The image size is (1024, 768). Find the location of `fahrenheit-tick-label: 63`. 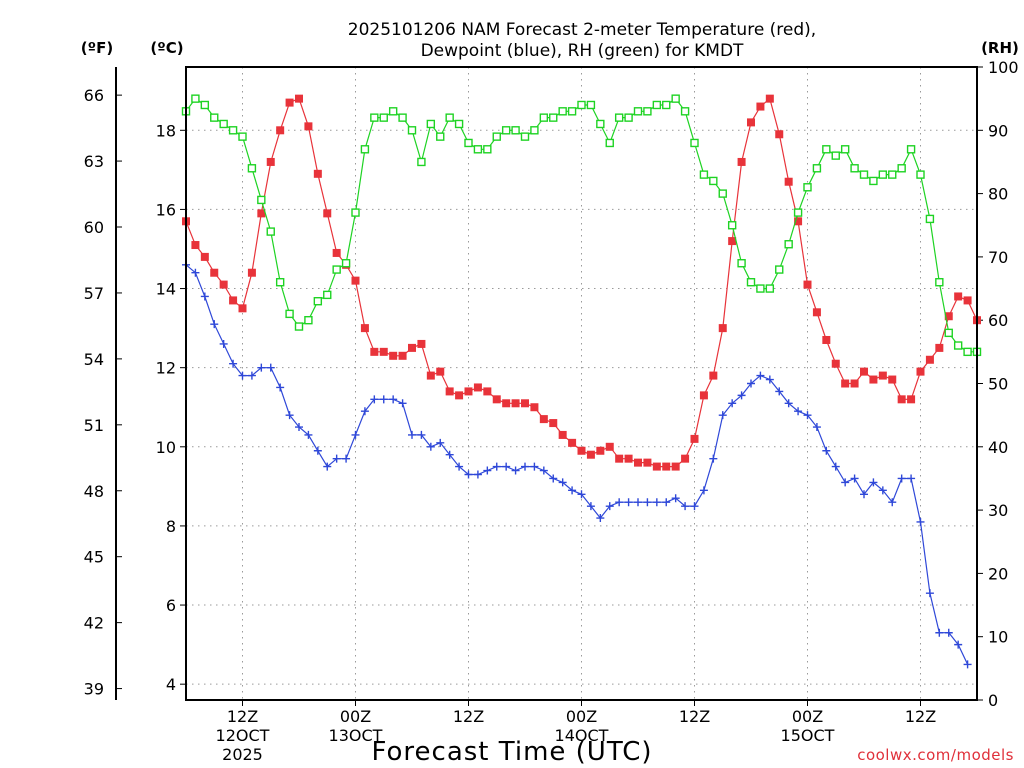

fahrenheit-tick-label: 63 is located at coordinates (94, 161).